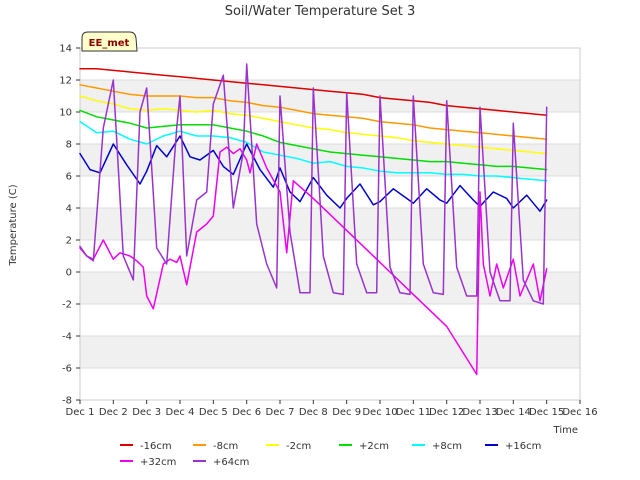 Image resolution: width=640 pixels, height=480 pixels. I want to click on y-tick-label: 10, so click(65, 113).